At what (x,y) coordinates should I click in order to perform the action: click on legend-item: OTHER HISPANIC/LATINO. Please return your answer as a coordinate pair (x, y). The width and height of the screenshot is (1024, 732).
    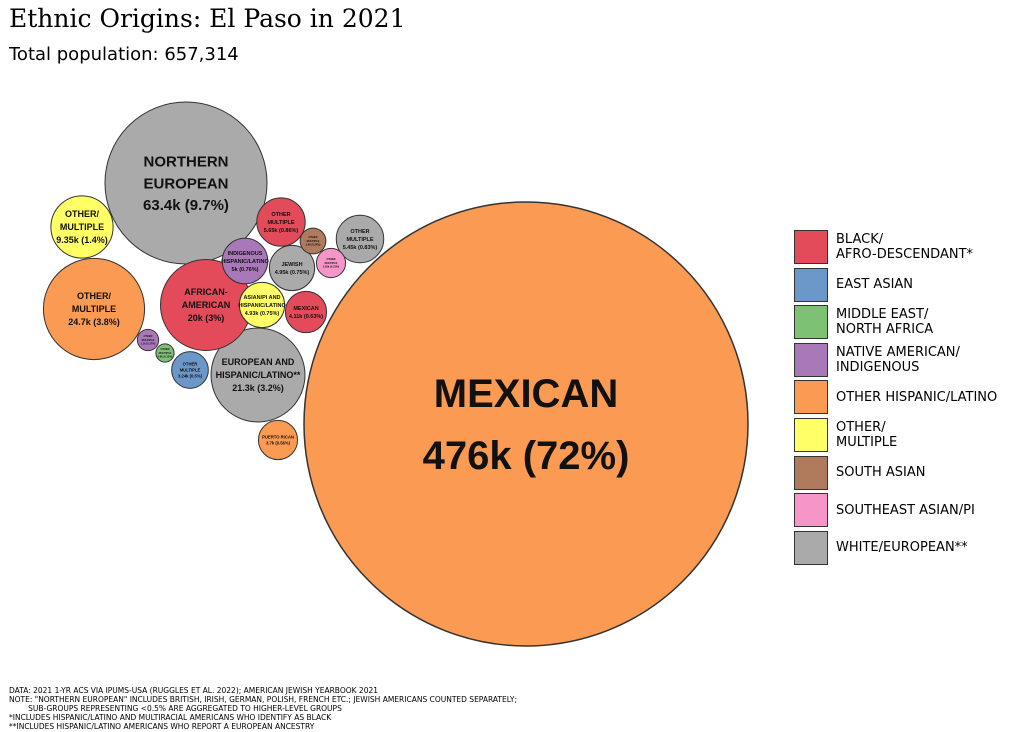
    Looking at the image, I should click on (907, 397).